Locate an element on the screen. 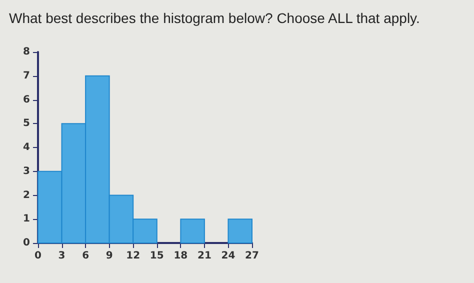 The width and height of the screenshot is (474, 283). y-tick-label: 6 is located at coordinates (26, 100).